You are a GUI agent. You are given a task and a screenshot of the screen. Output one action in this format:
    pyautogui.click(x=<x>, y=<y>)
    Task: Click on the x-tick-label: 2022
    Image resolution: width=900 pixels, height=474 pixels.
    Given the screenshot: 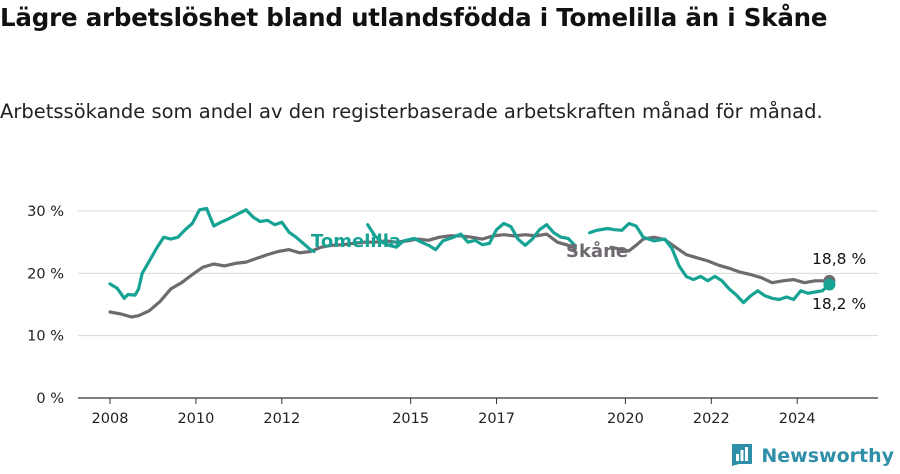 What is the action you would take?
    pyautogui.click(x=711, y=419)
    